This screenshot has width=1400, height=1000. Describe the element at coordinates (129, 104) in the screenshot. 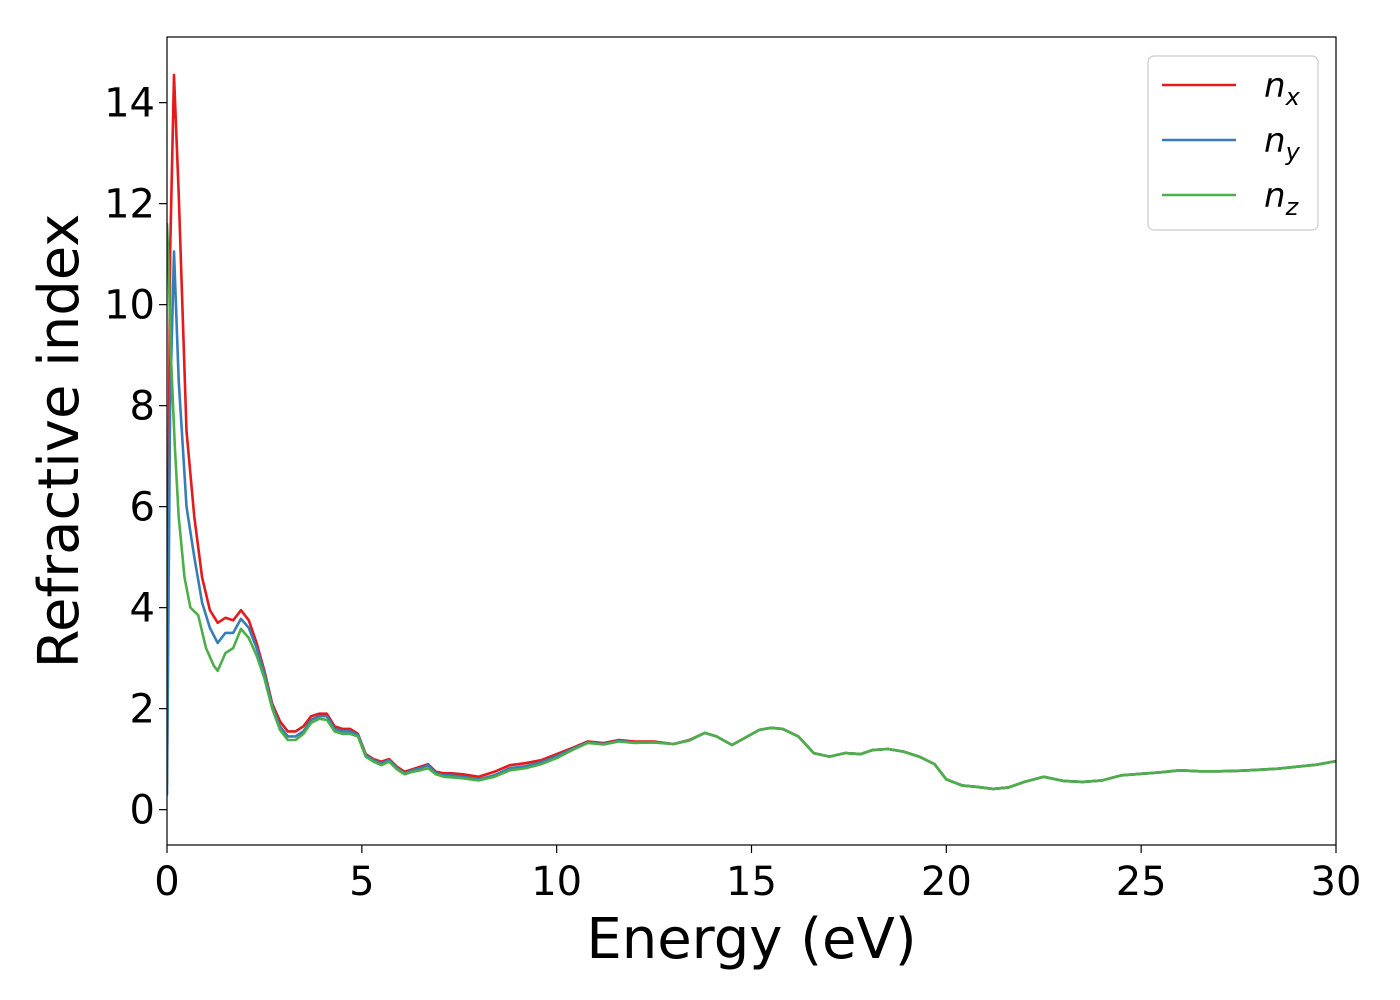

I see `y-tick-label: 14` at that location.